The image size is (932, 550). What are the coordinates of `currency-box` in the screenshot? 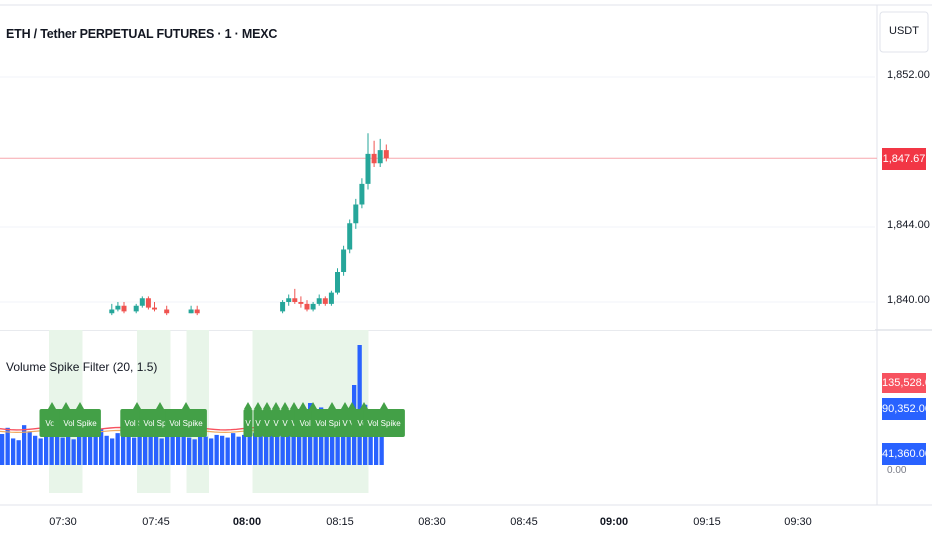 It's located at (904, 32).